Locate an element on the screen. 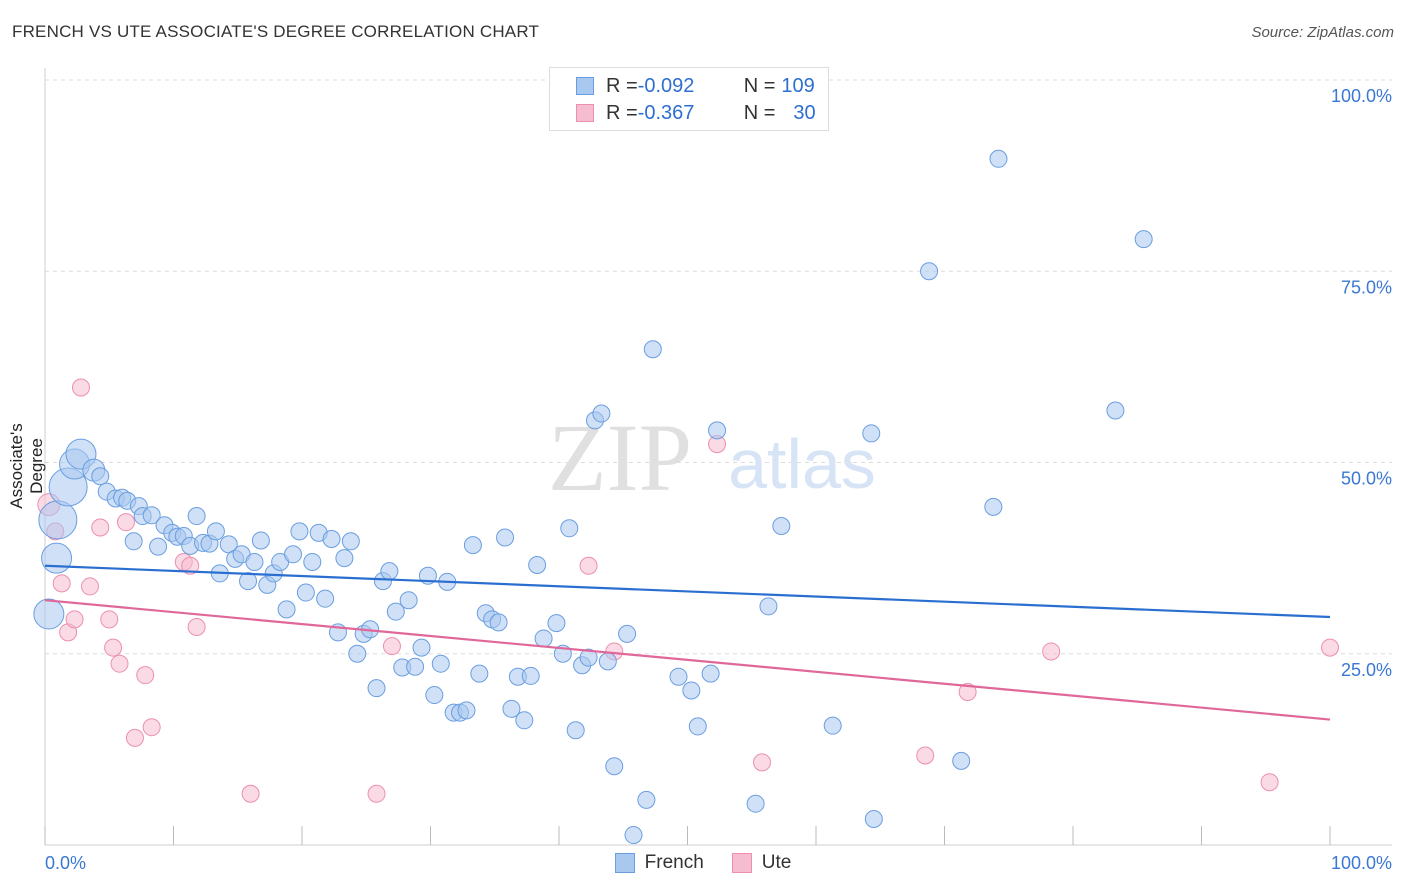  legend-n-value: 30 is located at coordinates (804, 112).